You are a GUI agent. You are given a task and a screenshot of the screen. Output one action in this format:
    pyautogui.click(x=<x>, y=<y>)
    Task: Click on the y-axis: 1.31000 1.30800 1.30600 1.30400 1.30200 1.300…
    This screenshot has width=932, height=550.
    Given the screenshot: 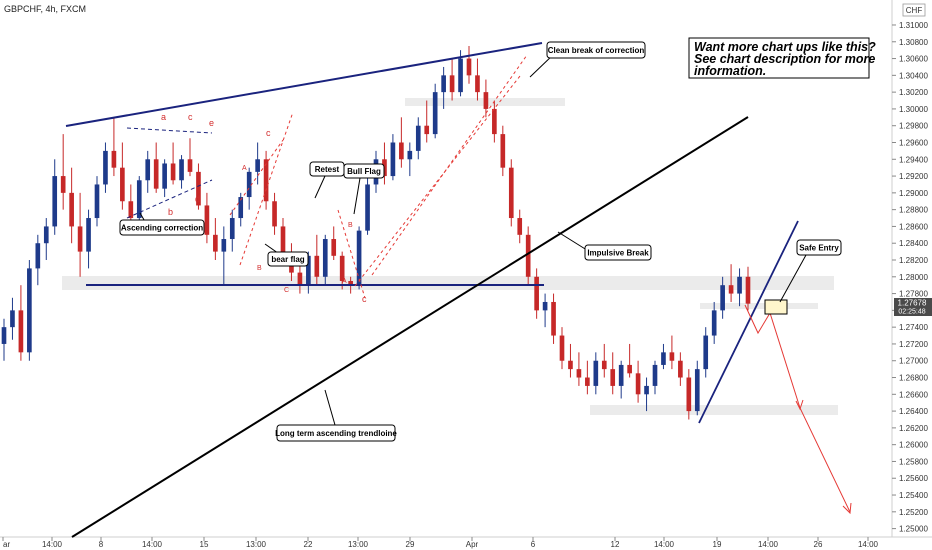 What is the action you would take?
    pyautogui.click(x=910, y=277)
    